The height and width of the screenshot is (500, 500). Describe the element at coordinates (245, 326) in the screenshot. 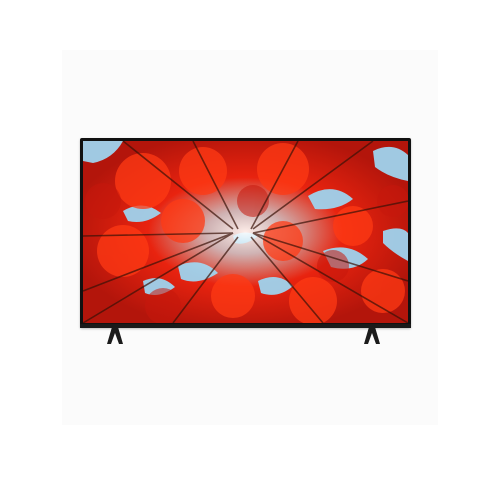

I see `tv-bottom-frame` at that location.